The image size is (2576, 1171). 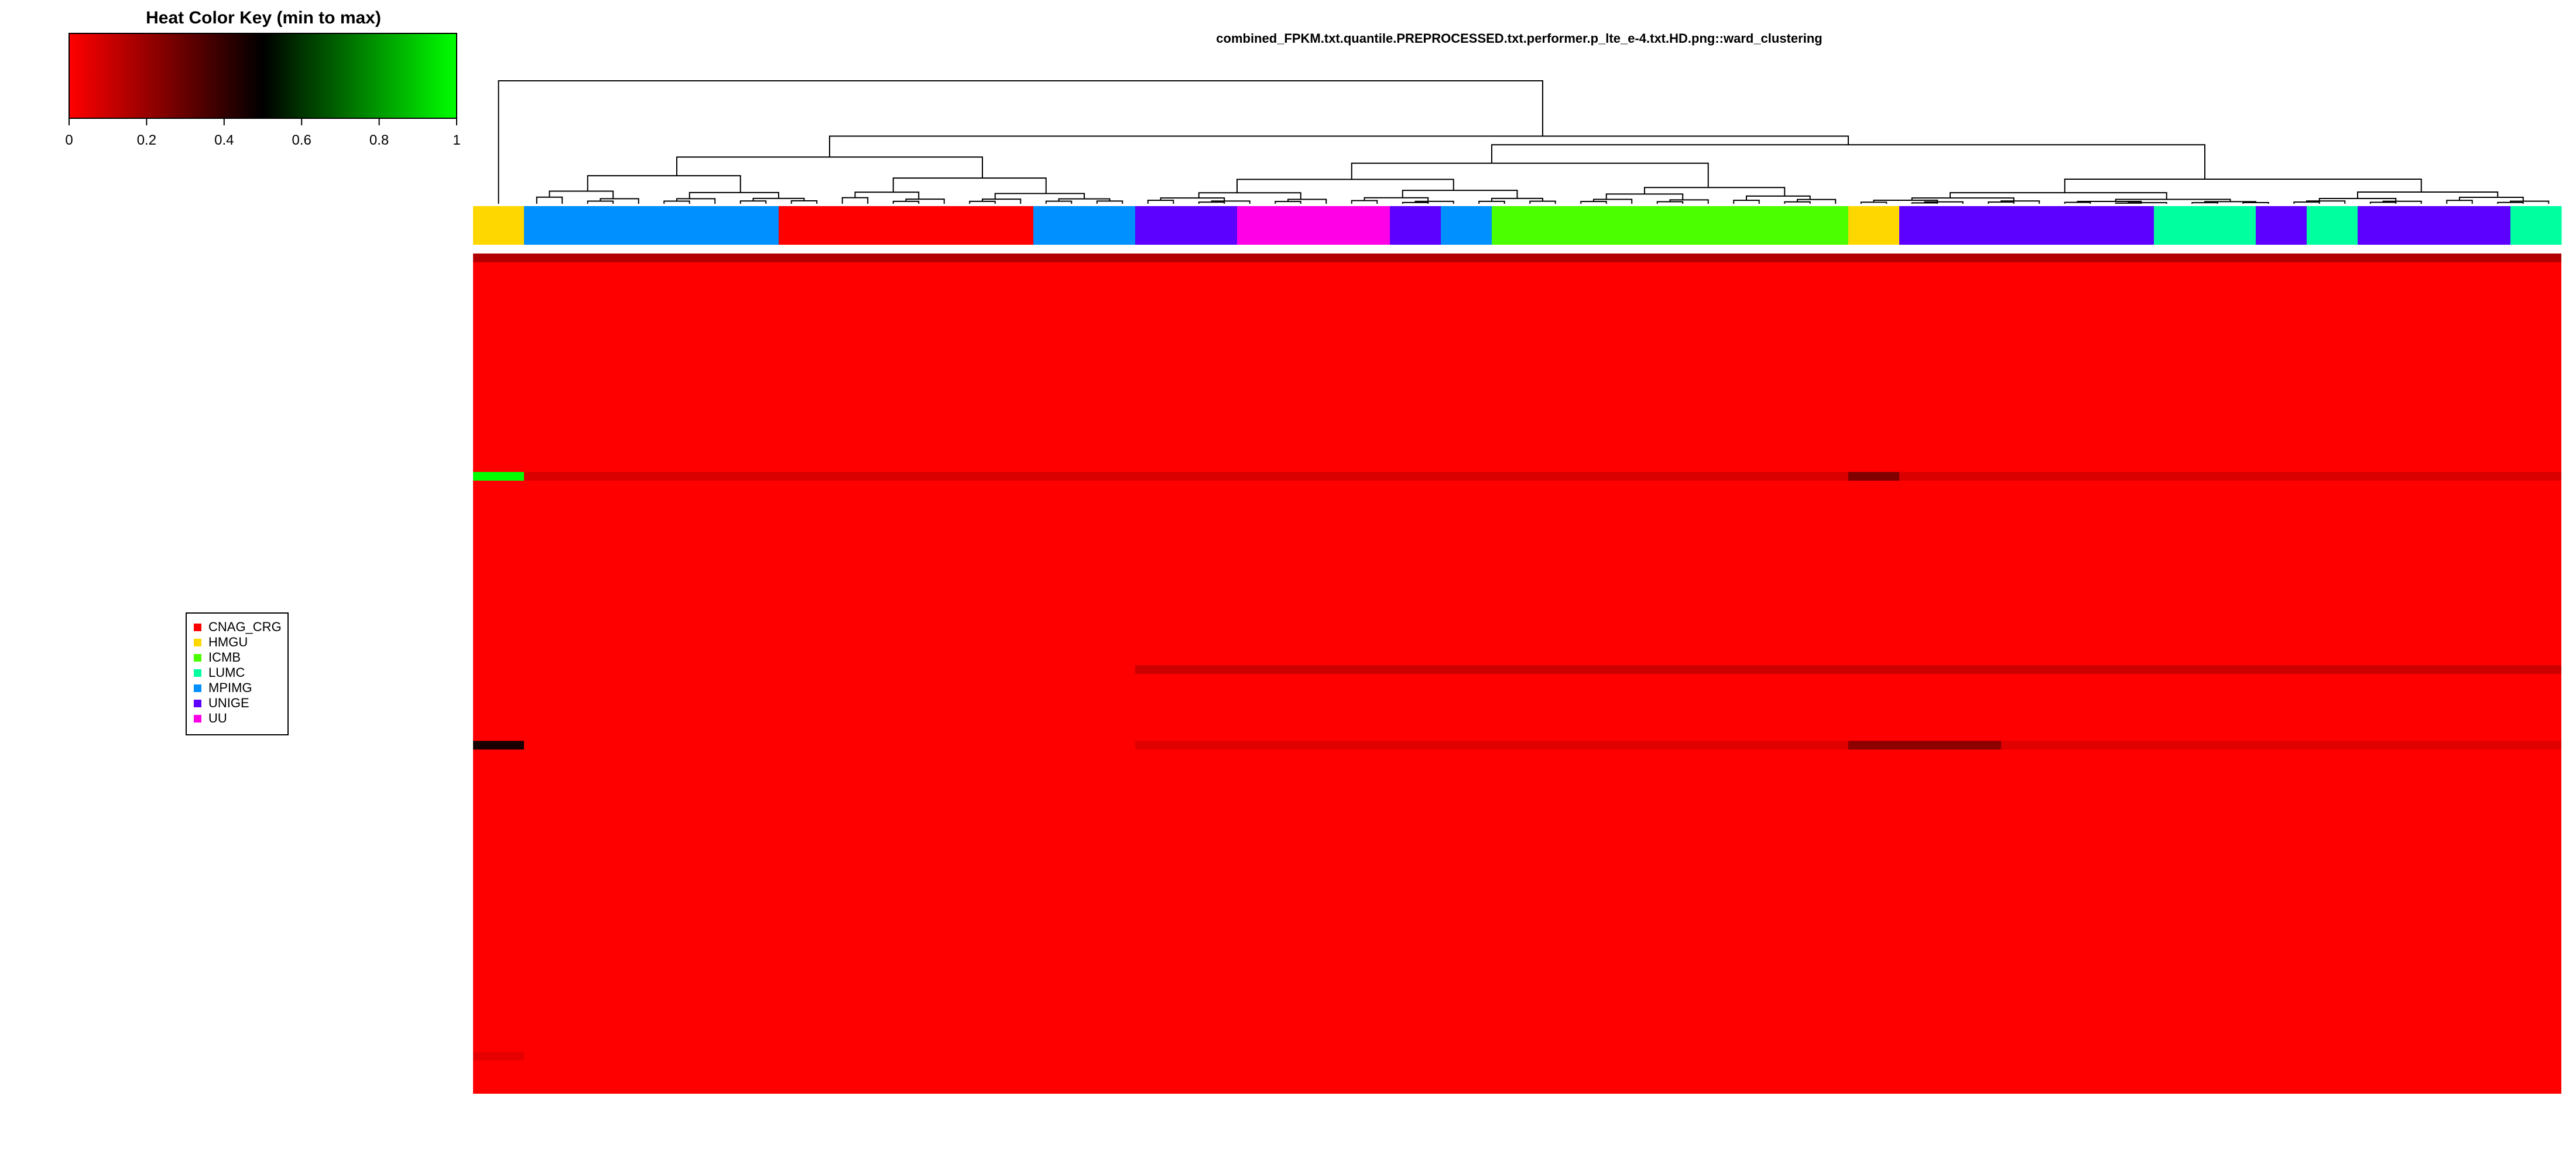 I want to click on legend-label: ICMB, so click(x=224, y=657).